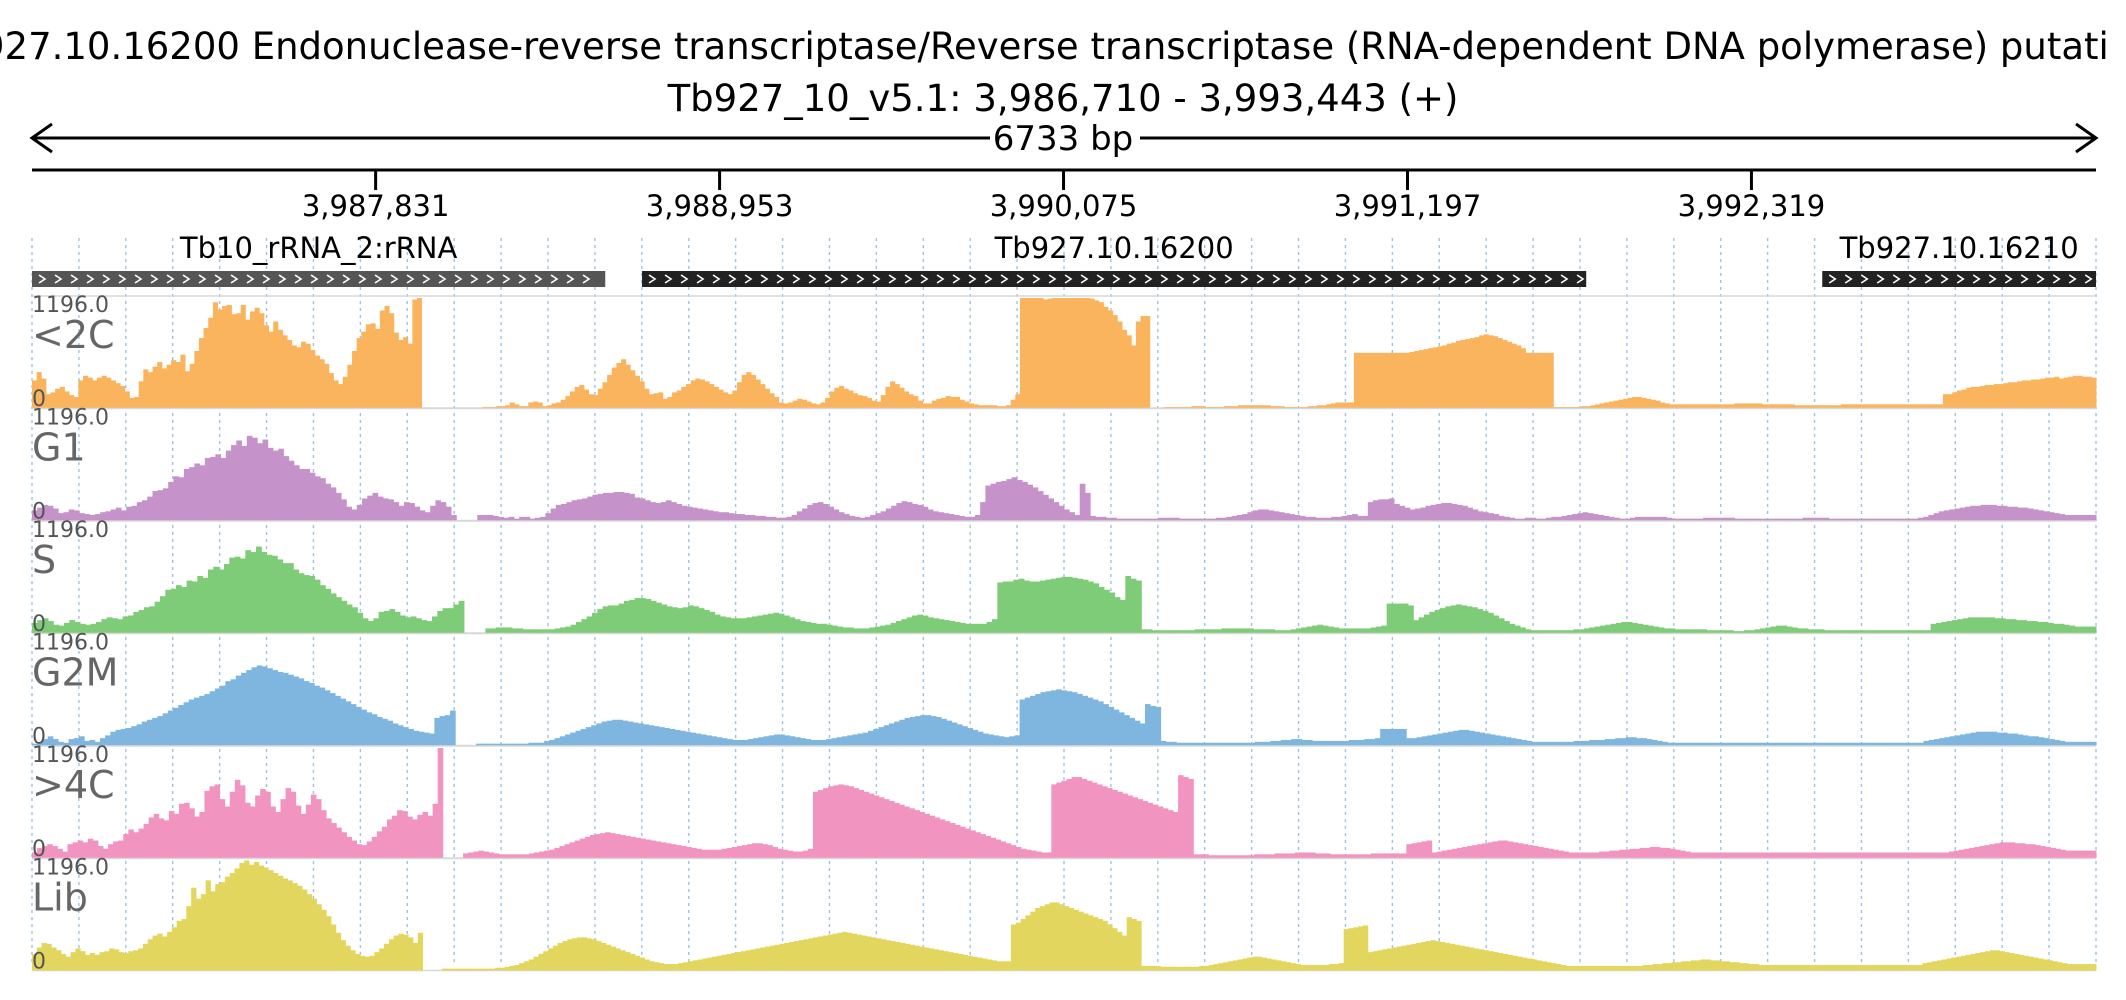 The image size is (2126, 1000). Describe the element at coordinates (1959, 259) in the screenshot. I see `feature-2: Tb927.10.16210` at that location.